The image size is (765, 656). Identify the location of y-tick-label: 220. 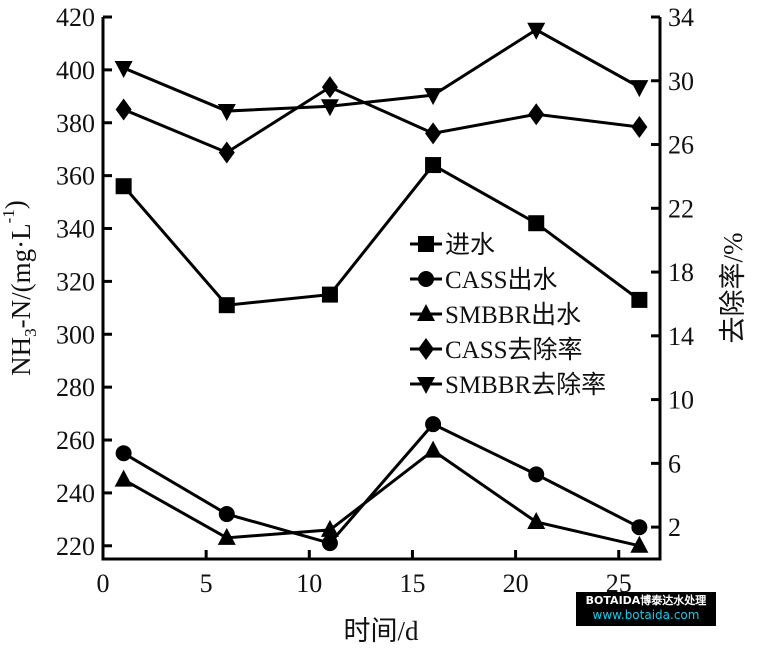
(75, 546).